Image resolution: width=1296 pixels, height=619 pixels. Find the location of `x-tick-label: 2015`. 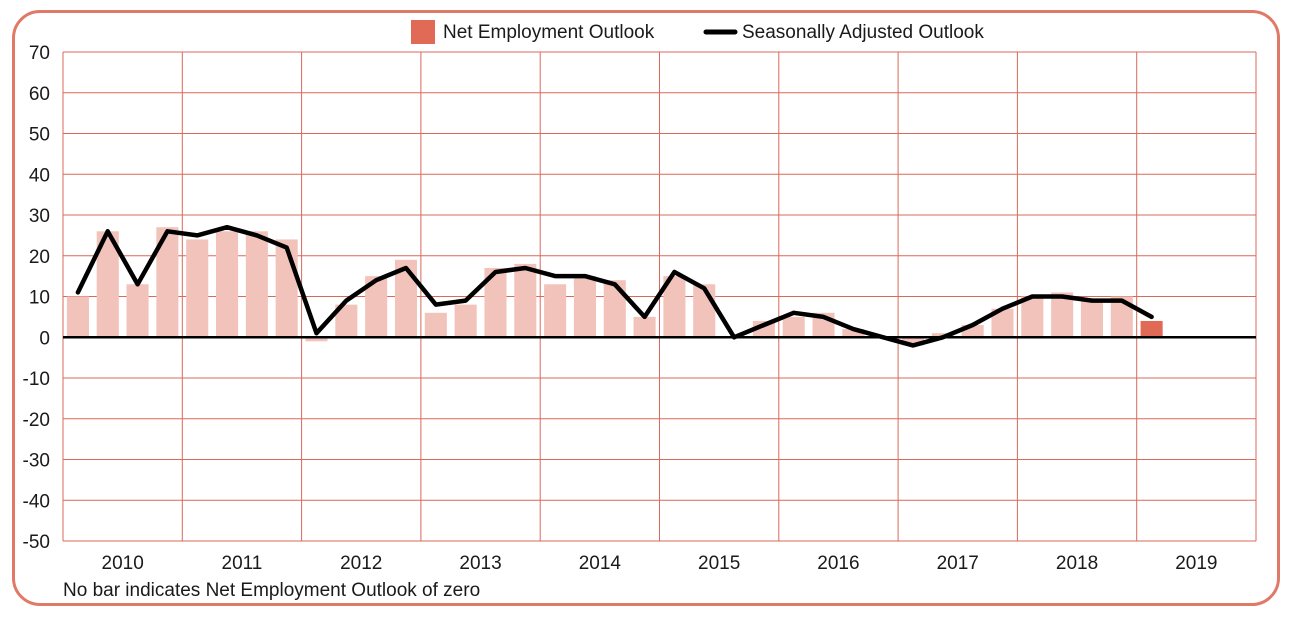

x-tick-label: 2015 is located at coordinates (719, 563).